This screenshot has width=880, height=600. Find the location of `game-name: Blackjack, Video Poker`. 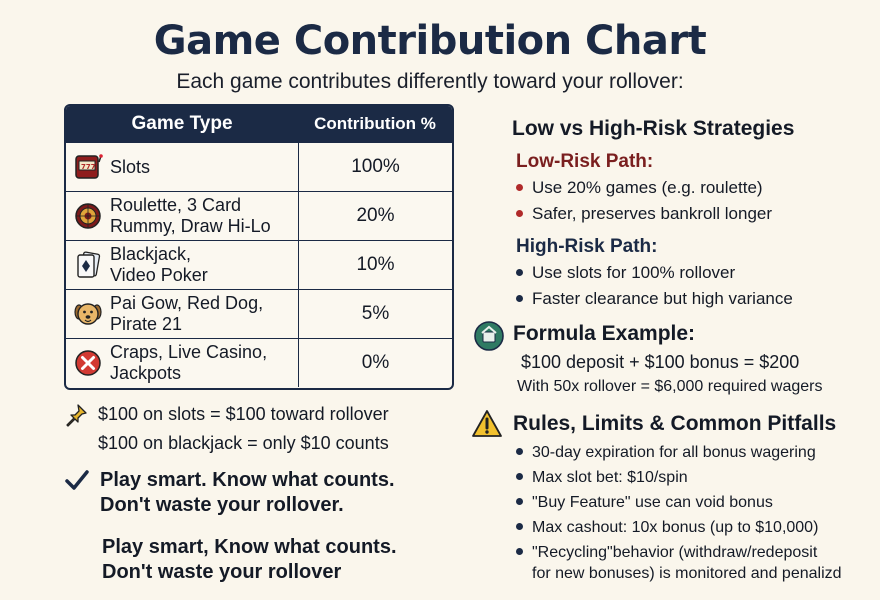

game-name: Blackjack, Video Poker is located at coordinates (159, 264).